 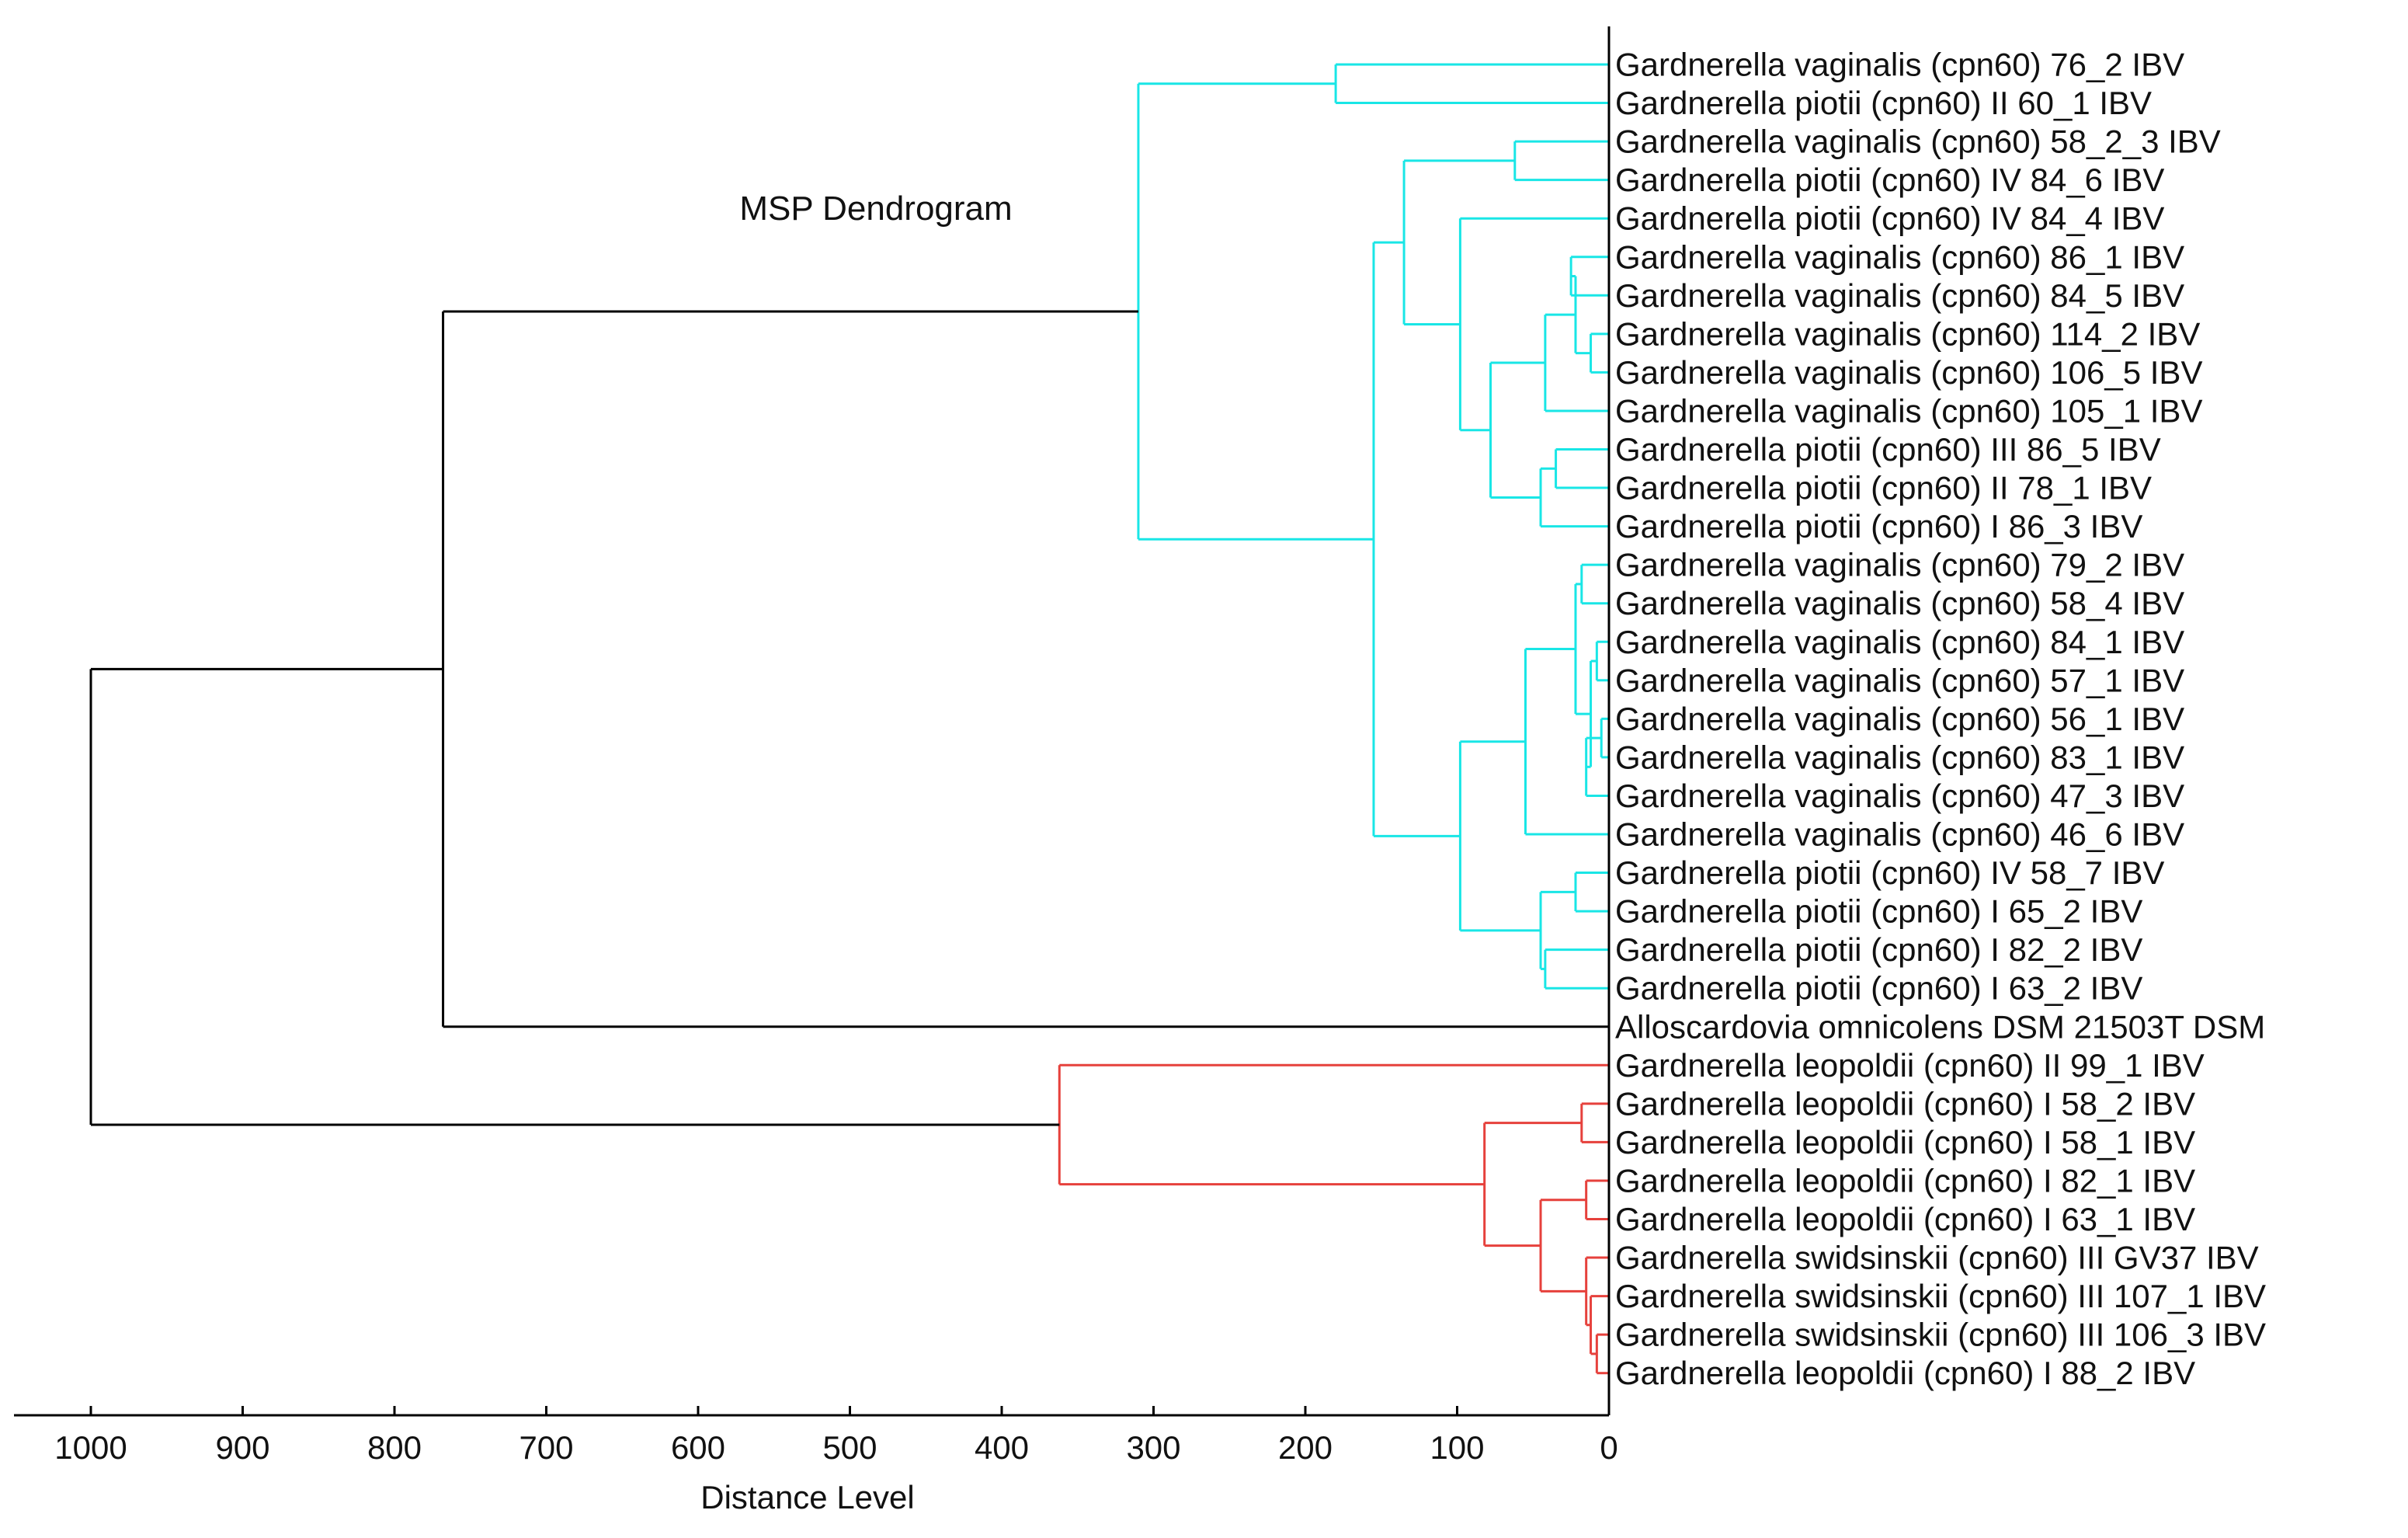 What do you see at coordinates (90, 1447) in the screenshot?
I see `x-tick-label: 1000` at bounding box center [90, 1447].